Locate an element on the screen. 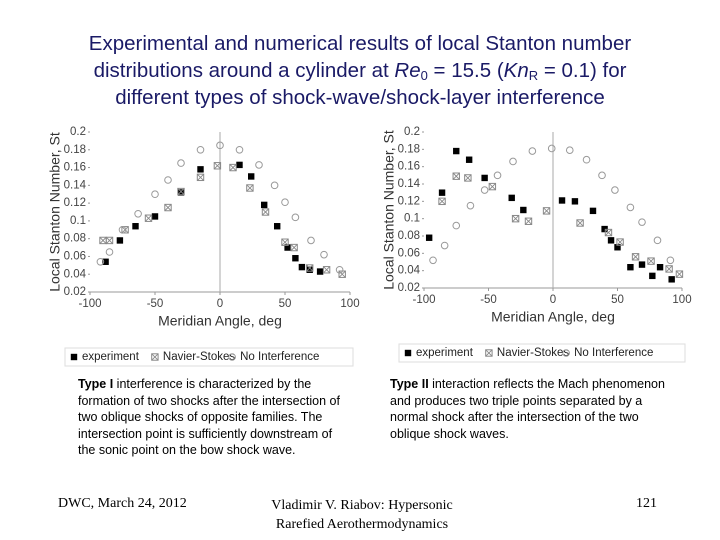  y-tick-label: 0.14 is located at coordinates (409, 184).